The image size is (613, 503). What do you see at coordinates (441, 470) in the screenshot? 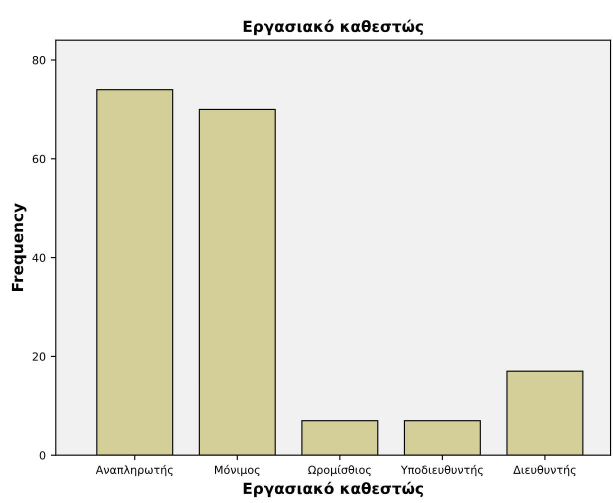
I see `x-tick-label: Υποδιευθυντής` at bounding box center [441, 470].